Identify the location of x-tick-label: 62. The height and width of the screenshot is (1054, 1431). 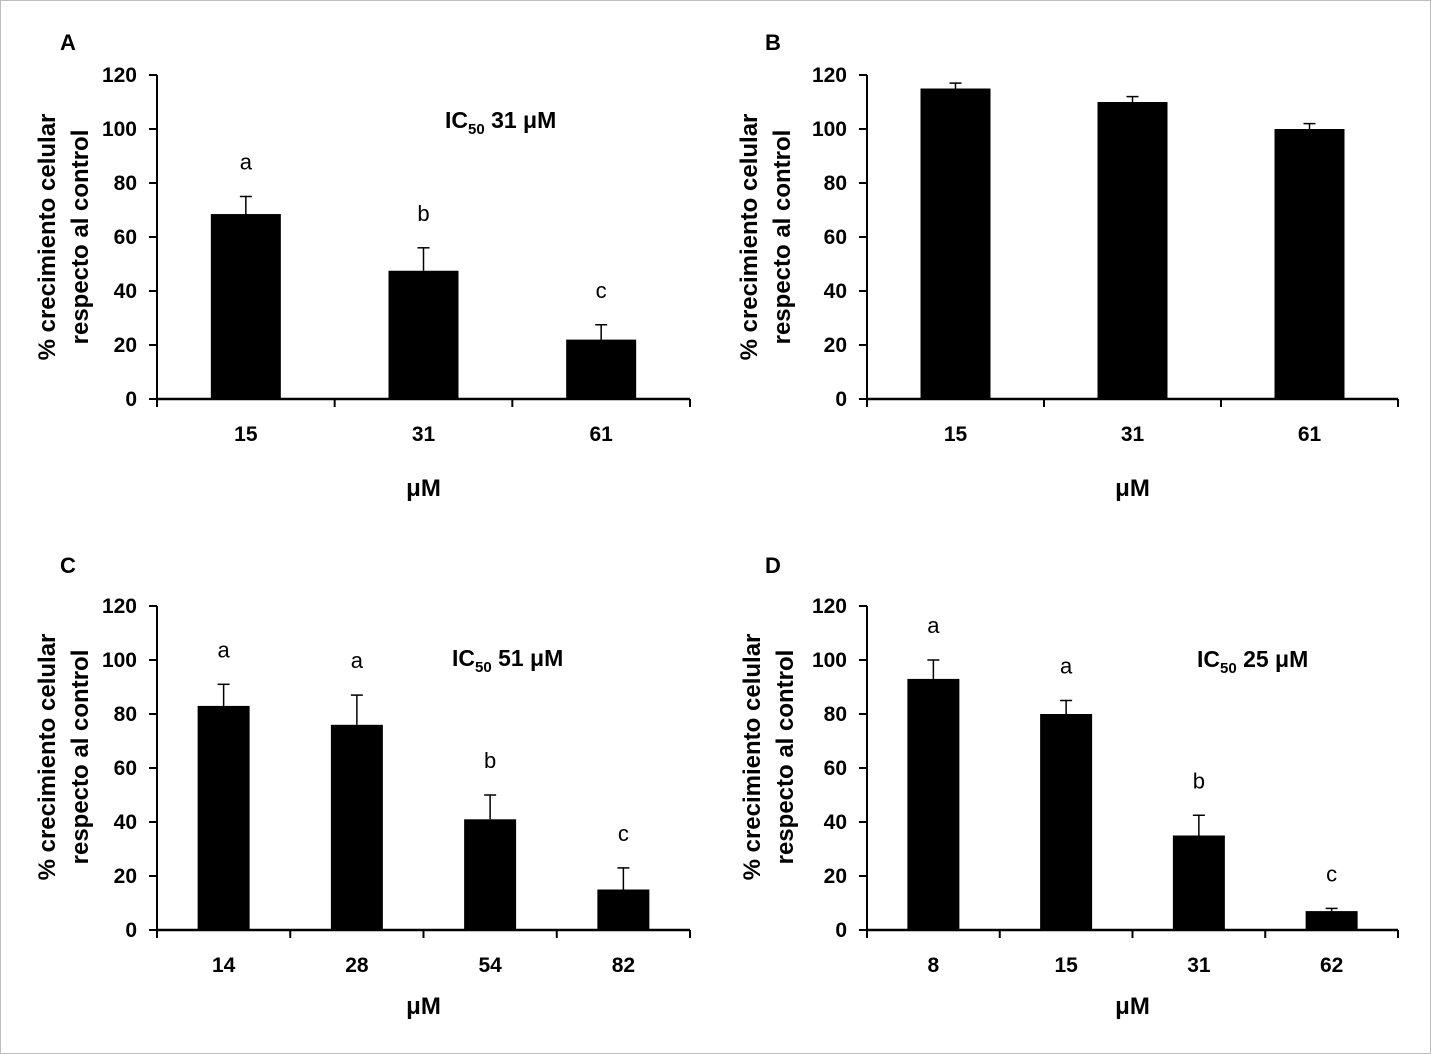
(1331, 965).